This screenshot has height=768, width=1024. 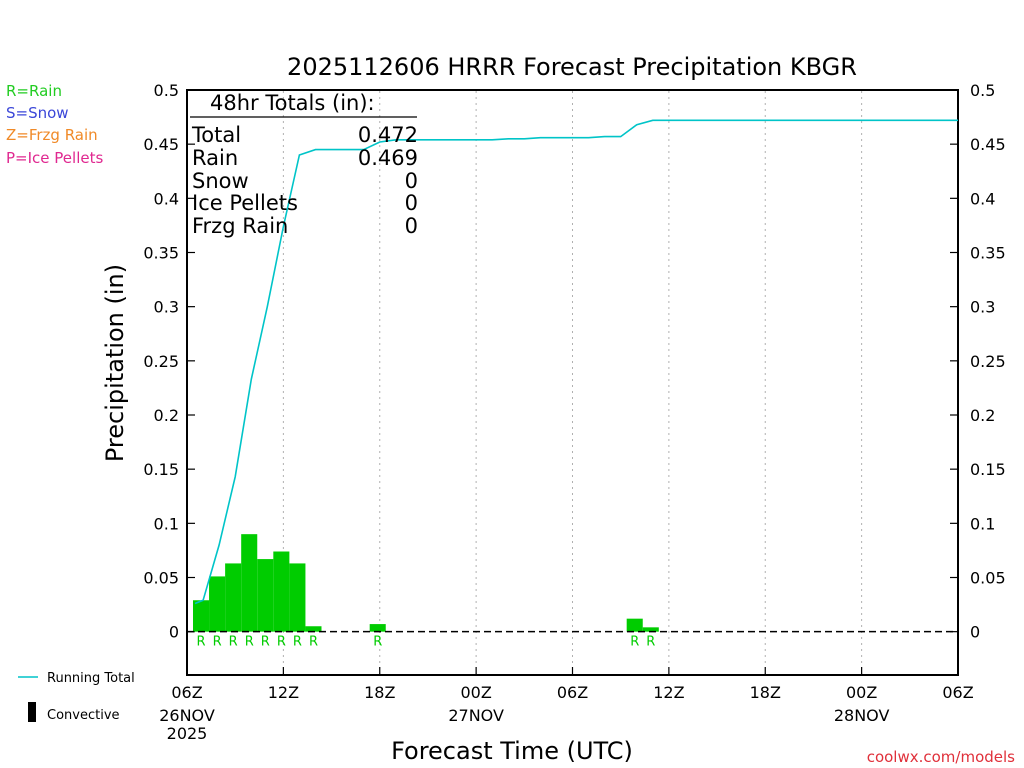 What do you see at coordinates (988, 253) in the screenshot?
I see `y-tick-label-right: 0.35` at bounding box center [988, 253].